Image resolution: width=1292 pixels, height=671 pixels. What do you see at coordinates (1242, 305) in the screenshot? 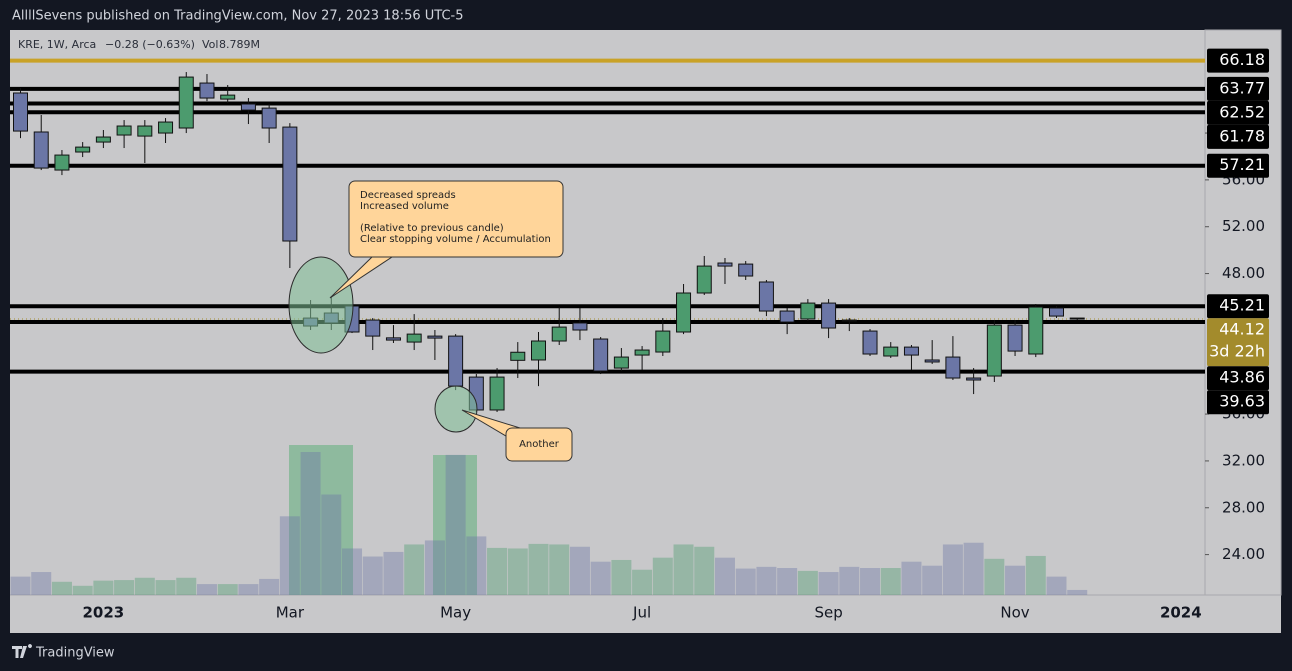
I see `price-label: 45.21` at bounding box center [1242, 305].